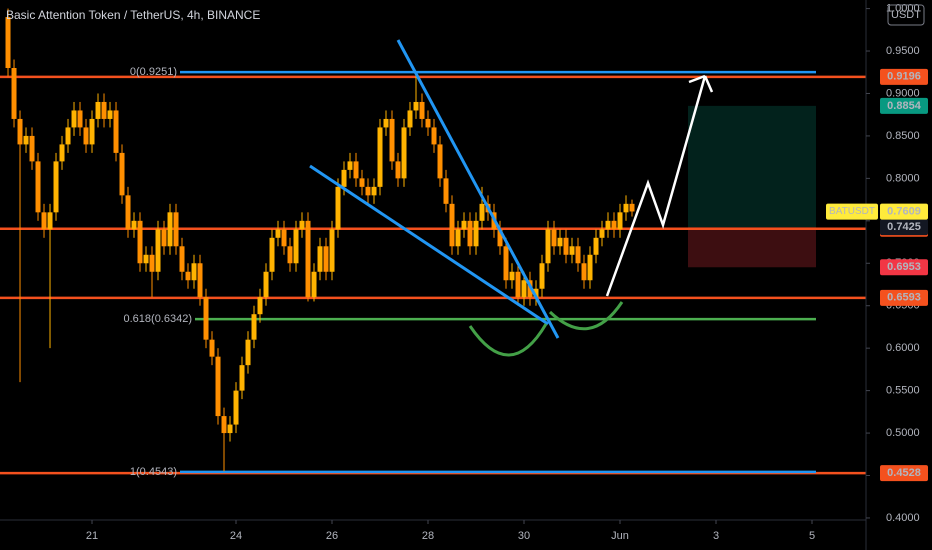 The height and width of the screenshot is (550, 932). I want to click on x-tick-label: 26, so click(332, 536).